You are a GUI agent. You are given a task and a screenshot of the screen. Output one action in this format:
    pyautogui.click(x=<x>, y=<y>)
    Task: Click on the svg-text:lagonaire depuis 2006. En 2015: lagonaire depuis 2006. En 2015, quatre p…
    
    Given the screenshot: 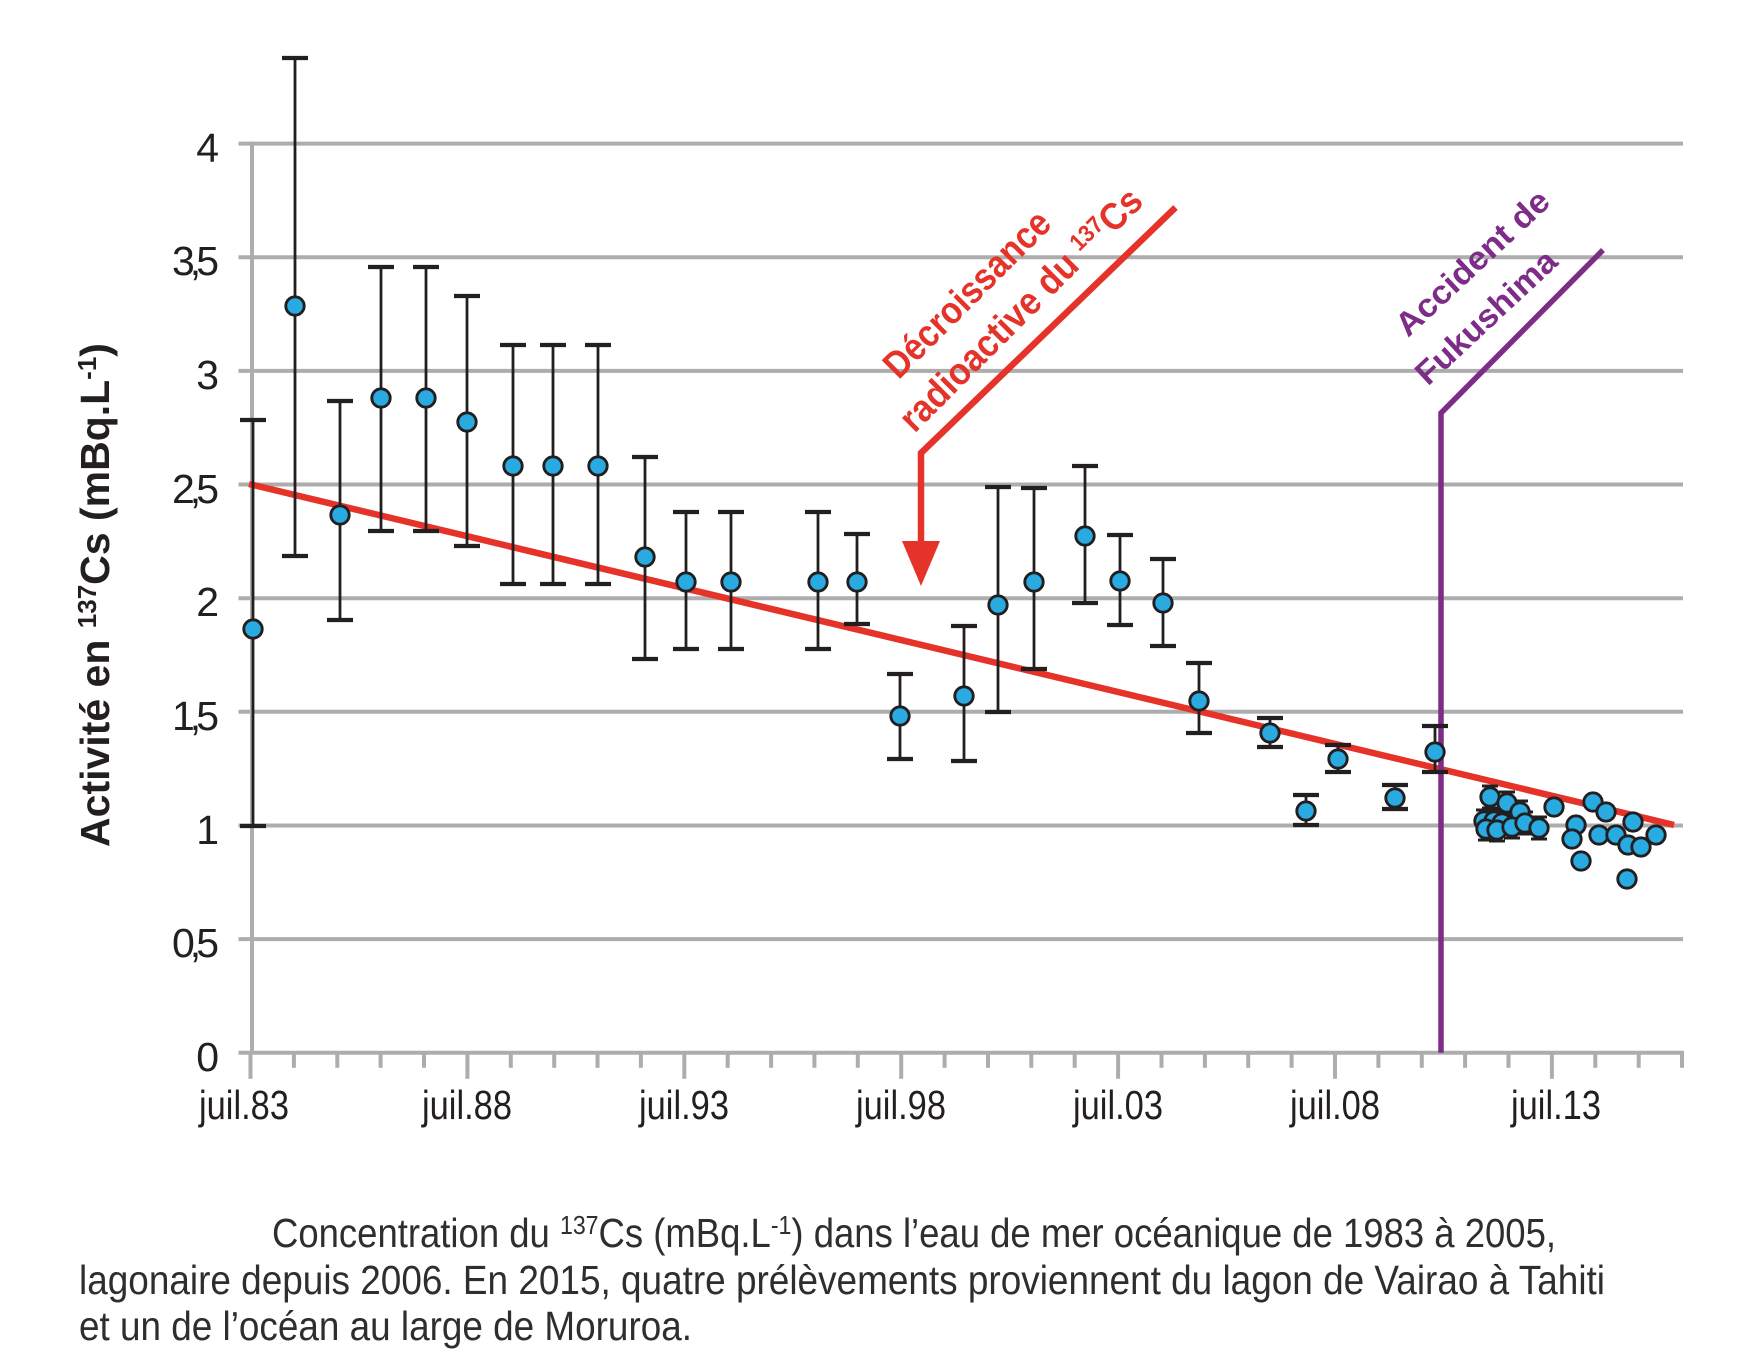 What is the action you would take?
    pyautogui.click(x=842, y=1280)
    